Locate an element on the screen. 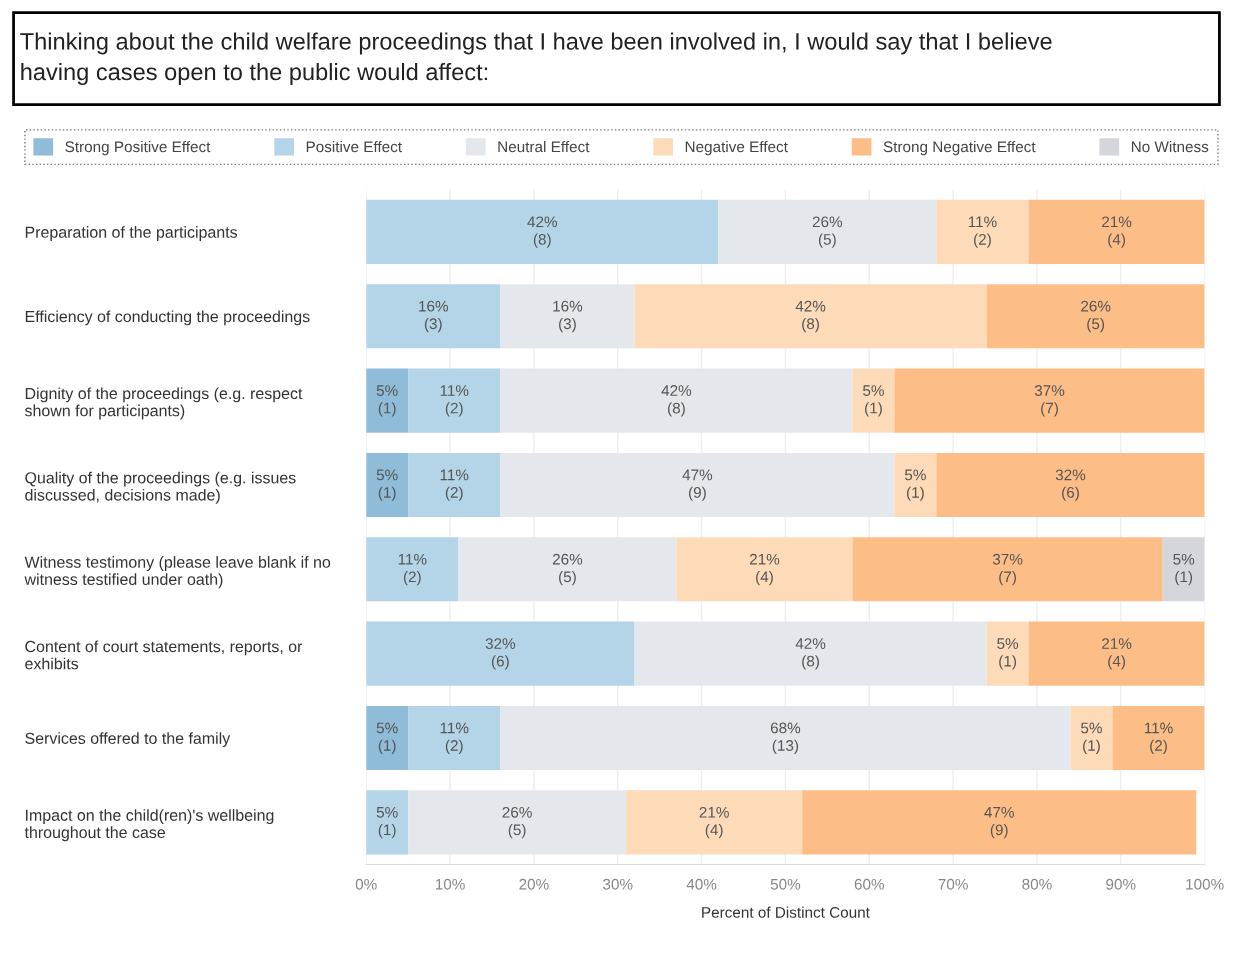  y-tick-label: Services offered to the family is located at coordinates (128, 740).